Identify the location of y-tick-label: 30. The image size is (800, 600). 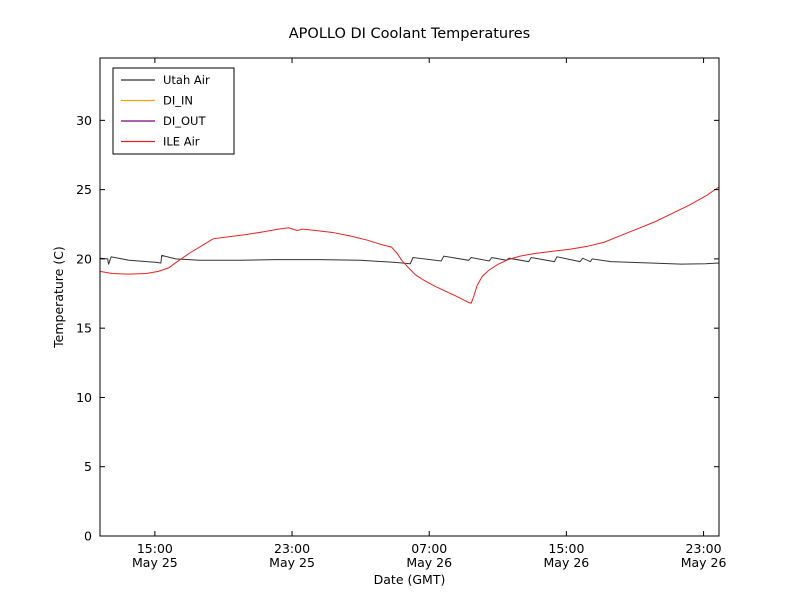
(84, 120).